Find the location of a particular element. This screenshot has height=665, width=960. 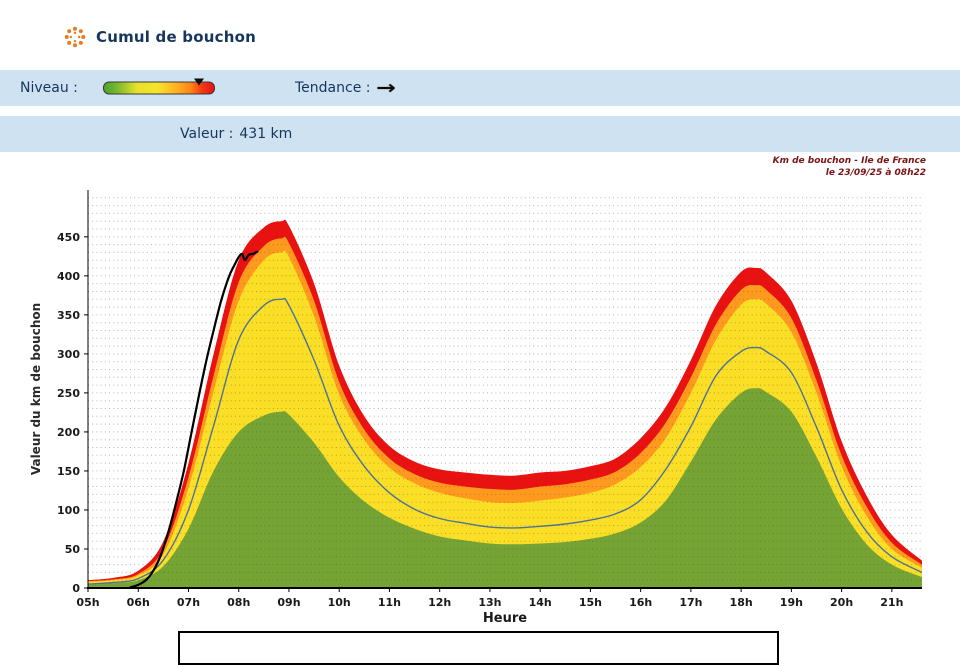

y-tick-label: 300 is located at coordinates (68, 354).